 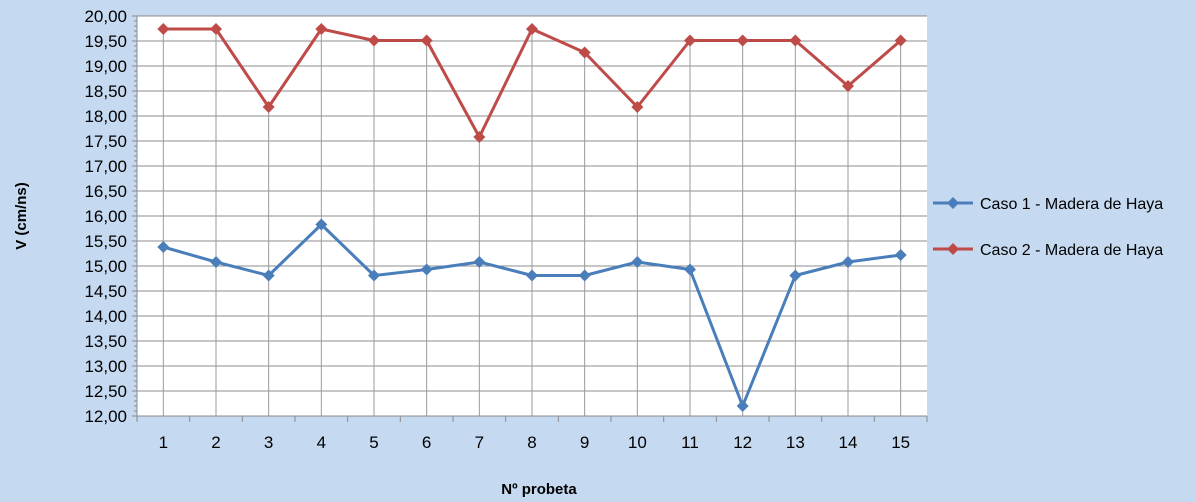 I want to click on x-tick-label: 15, so click(x=900, y=442).